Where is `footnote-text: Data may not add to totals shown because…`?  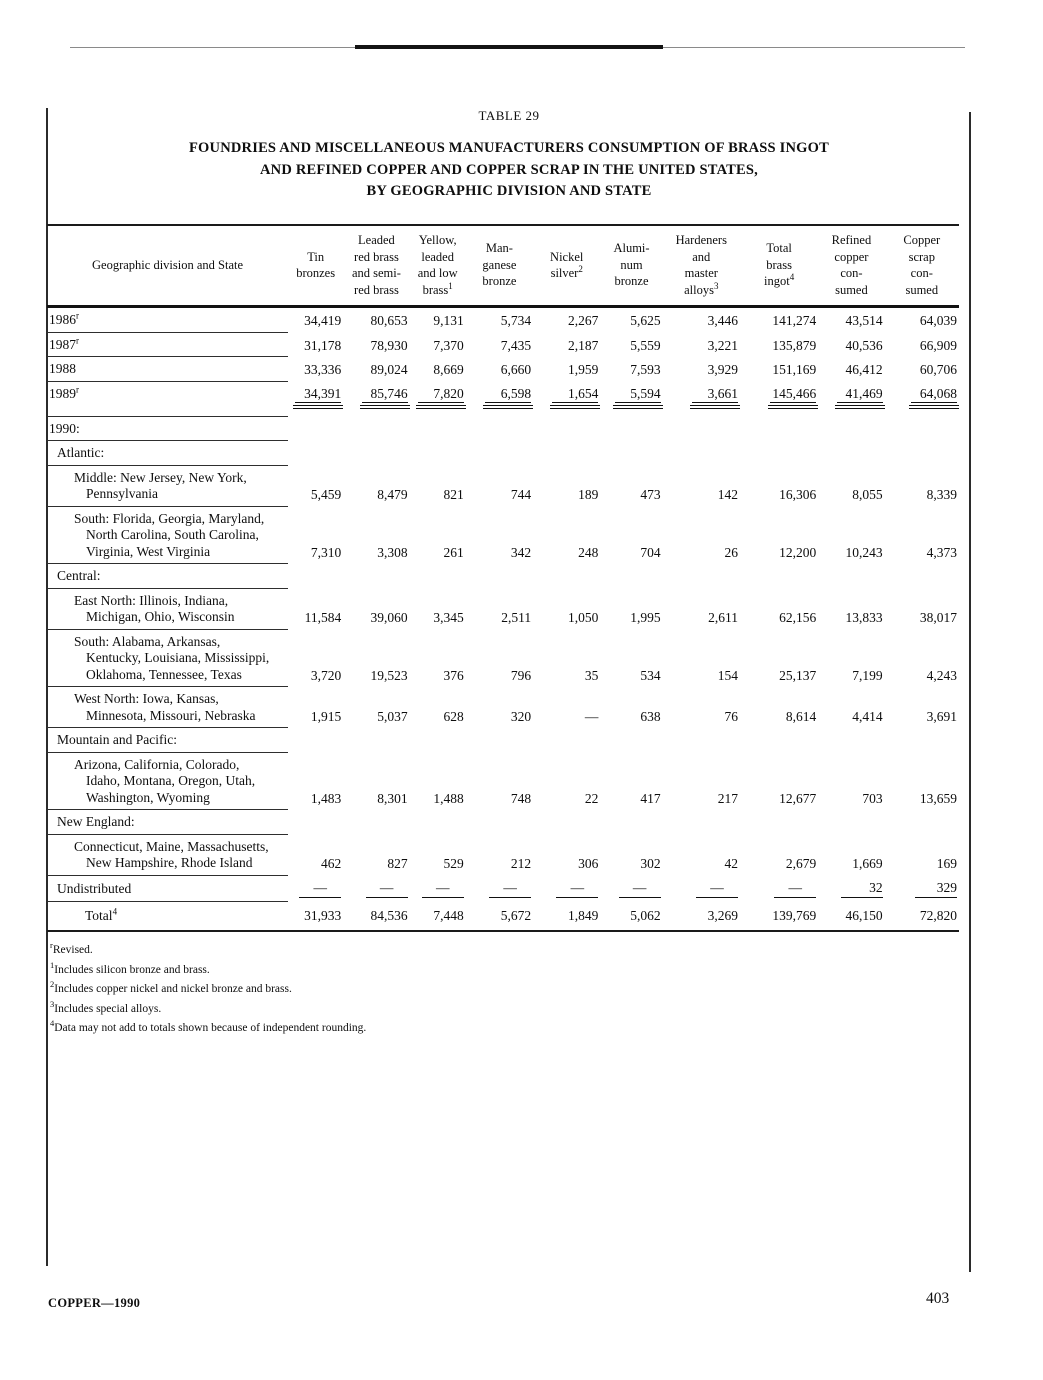
footnote-text: Data may not add to totals shown because… is located at coordinates (210, 1028).